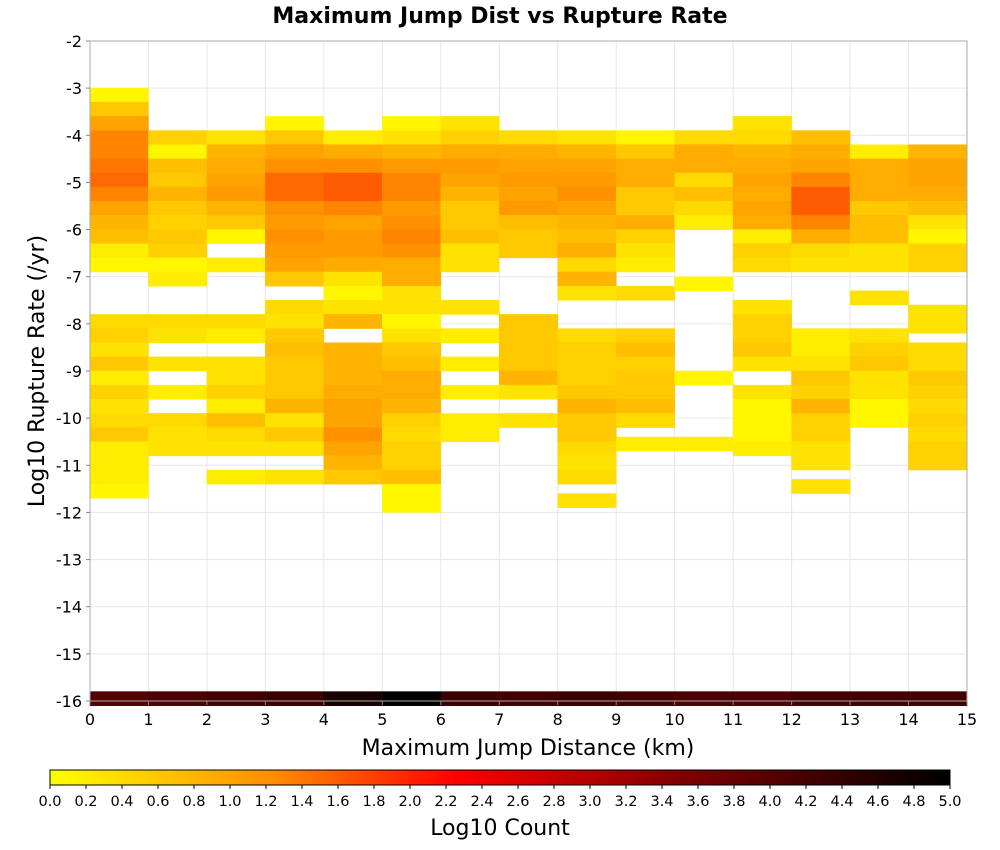 The image size is (1000, 850). I want to click on x-axis-ticks: 0 1 2 3 4 5 6 7 8 9 10 11 12 13 14 15, so click(531, 715).